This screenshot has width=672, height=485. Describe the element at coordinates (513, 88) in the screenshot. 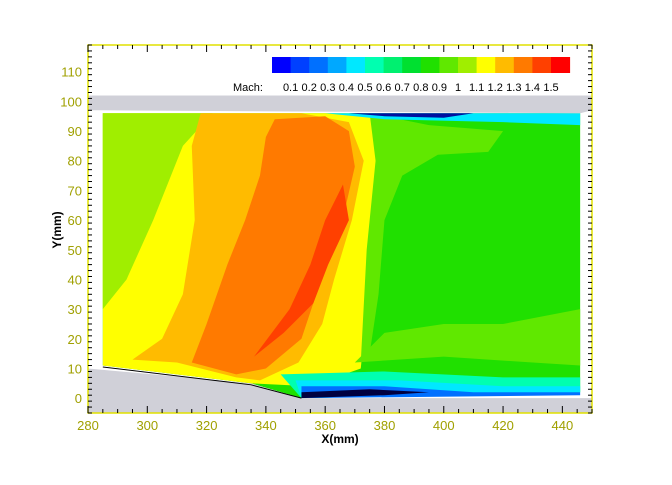

I see `legend-label: 1.3` at that location.